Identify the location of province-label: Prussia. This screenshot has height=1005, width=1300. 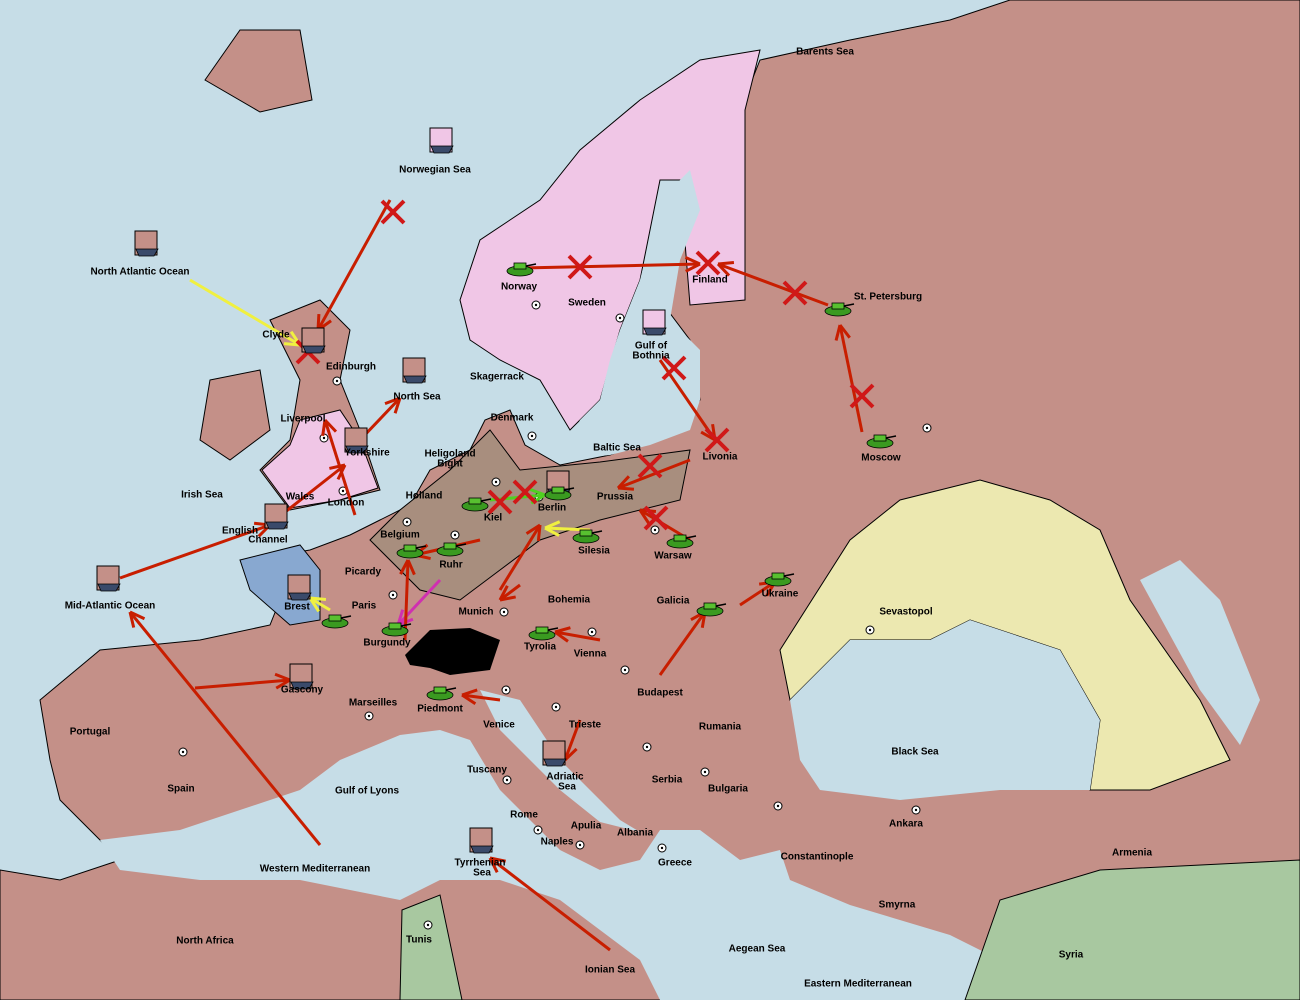
(615, 497).